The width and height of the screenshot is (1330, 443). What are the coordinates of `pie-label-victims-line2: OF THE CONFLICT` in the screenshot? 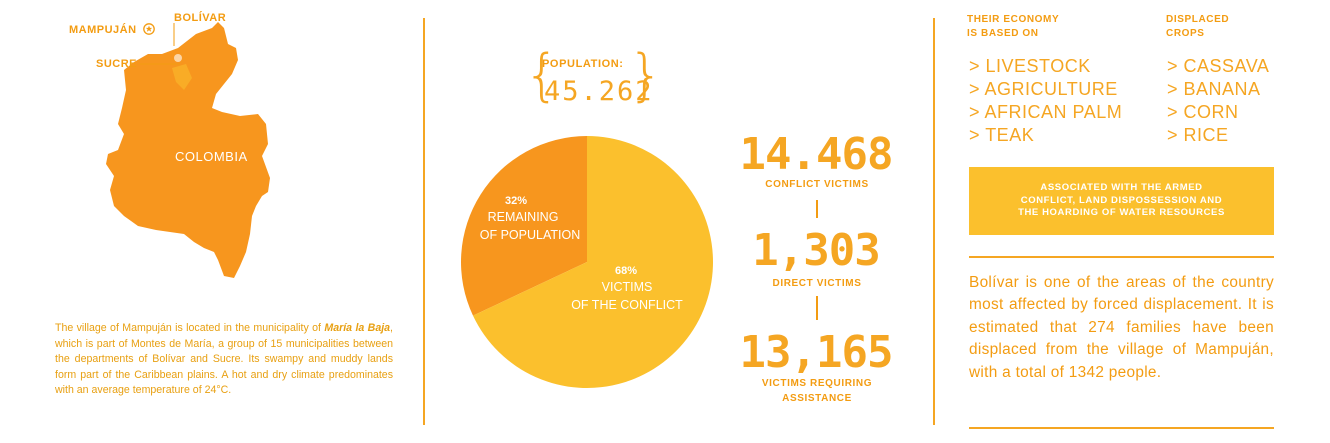 It's located at (627, 305).